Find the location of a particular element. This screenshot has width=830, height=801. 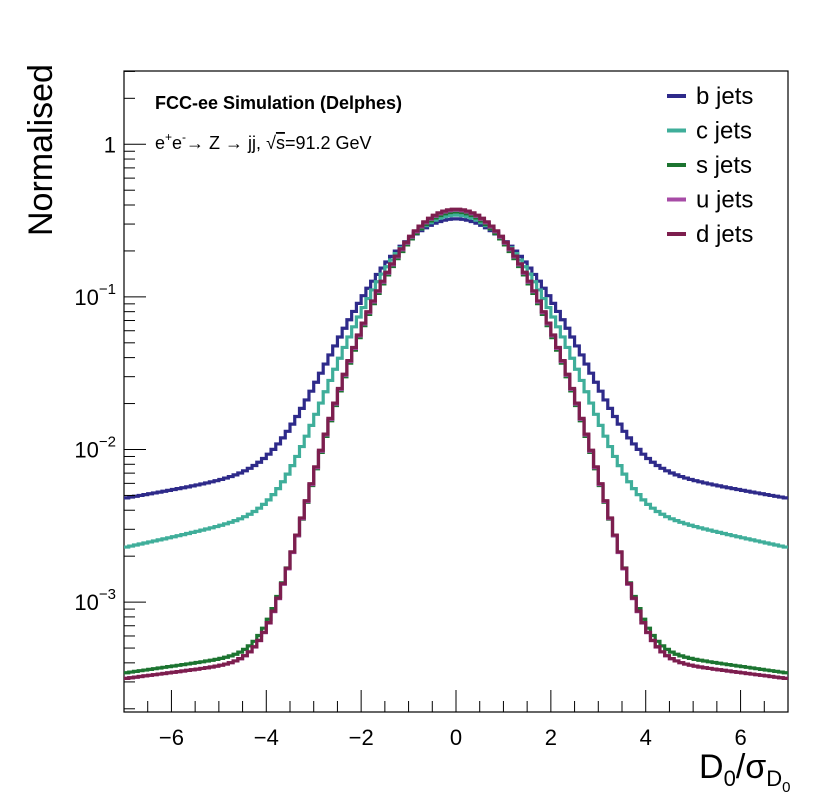

x-tick-label: 2 is located at coordinates (551, 737).